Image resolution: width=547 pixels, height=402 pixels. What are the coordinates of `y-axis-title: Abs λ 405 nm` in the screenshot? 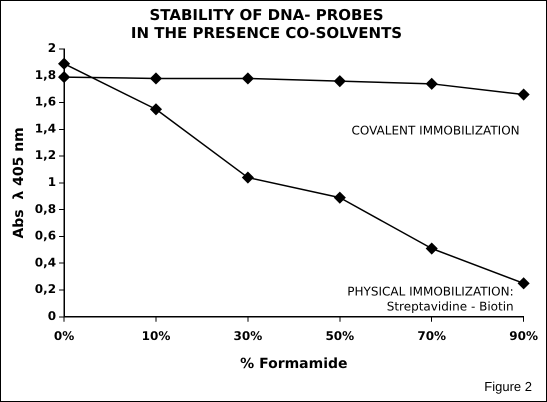 It's located at (19, 183).